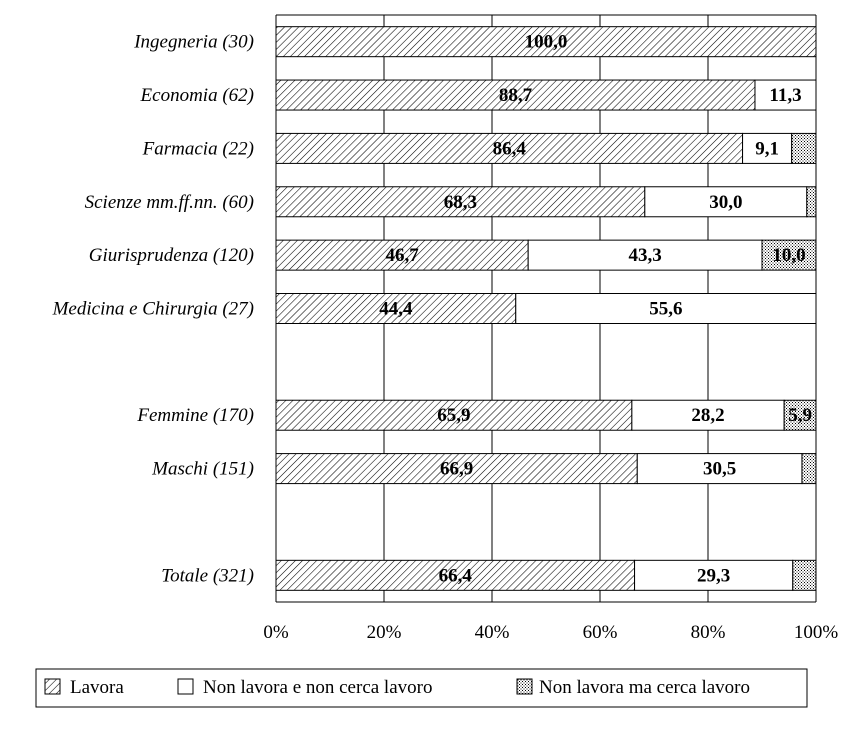 Image resolution: width=849 pixels, height=734 pixels. What do you see at coordinates (767, 148) in the screenshot?
I see `data-label: 9,1` at bounding box center [767, 148].